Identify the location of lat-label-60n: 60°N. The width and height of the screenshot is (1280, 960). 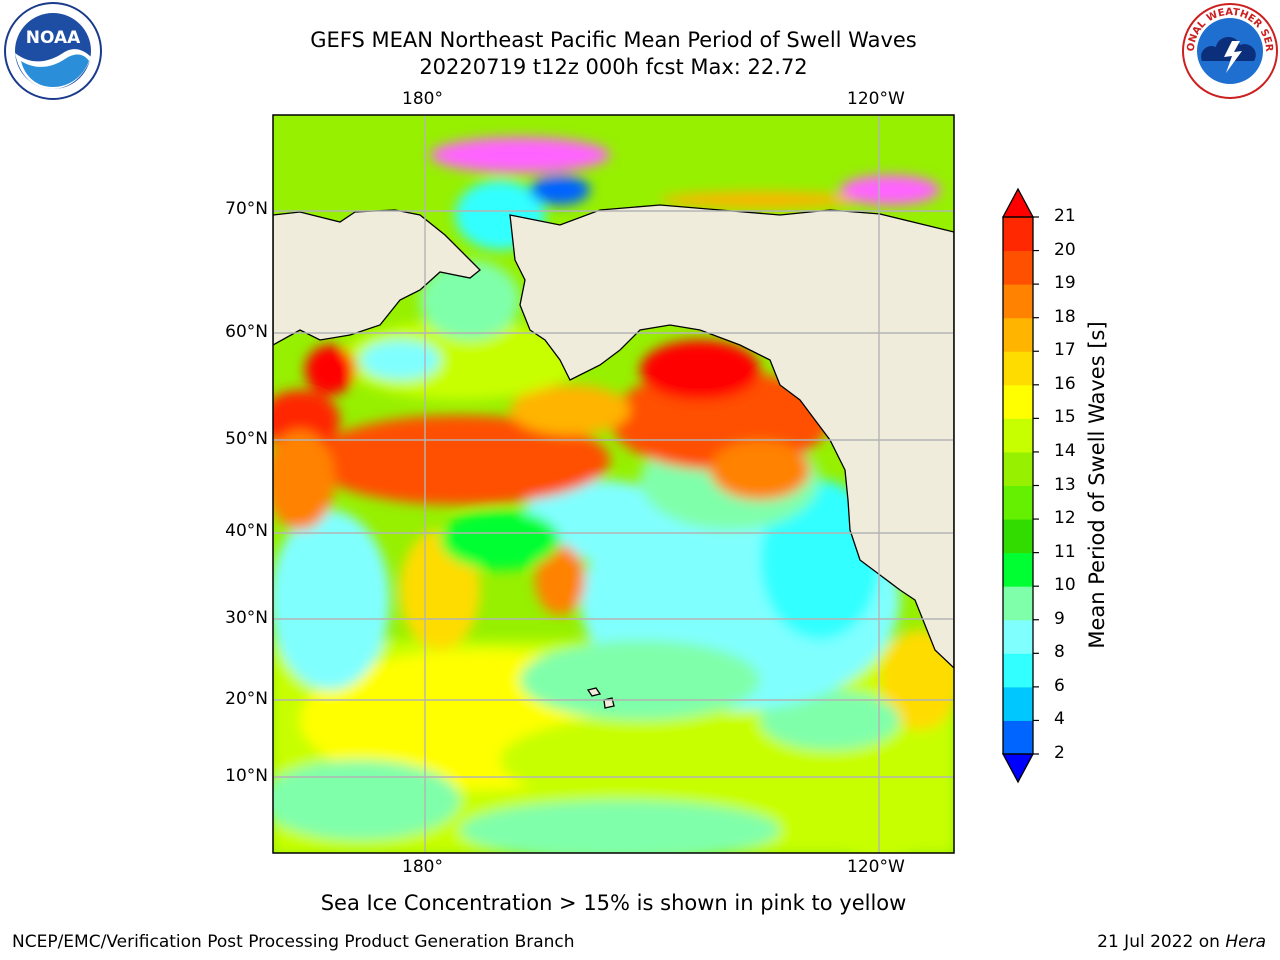
(246, 332).